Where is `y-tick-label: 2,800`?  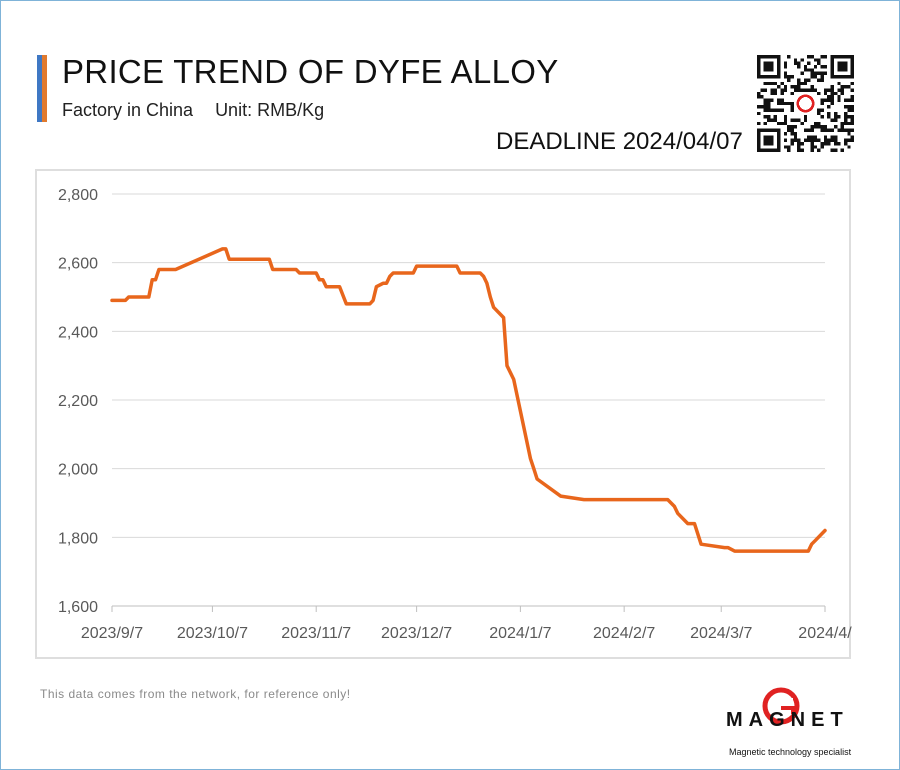 y-tick-label: 2,800 is located at coordinates (78, 195).